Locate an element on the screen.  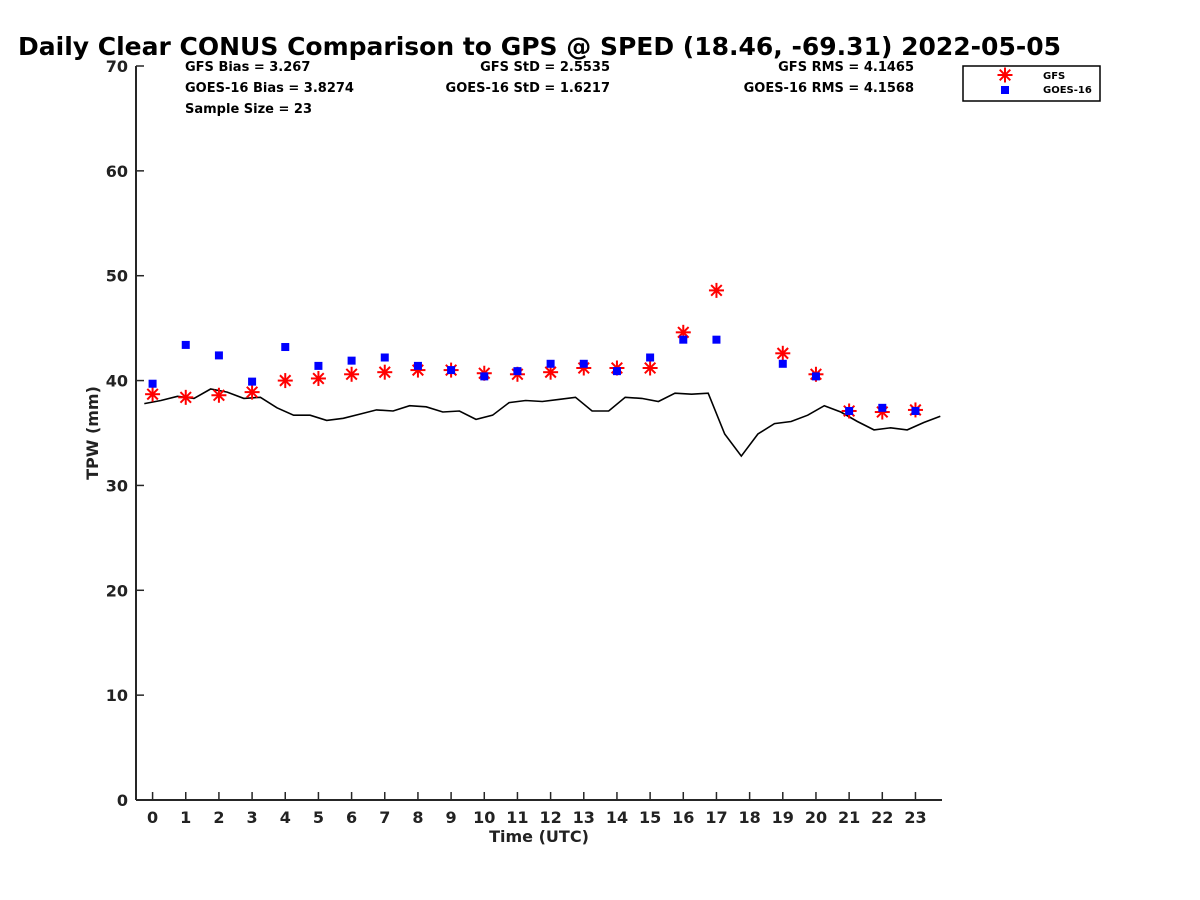
stat-goes-bias: GOES-16 Bias = 3.8274 is located at coordinates (269, 88).